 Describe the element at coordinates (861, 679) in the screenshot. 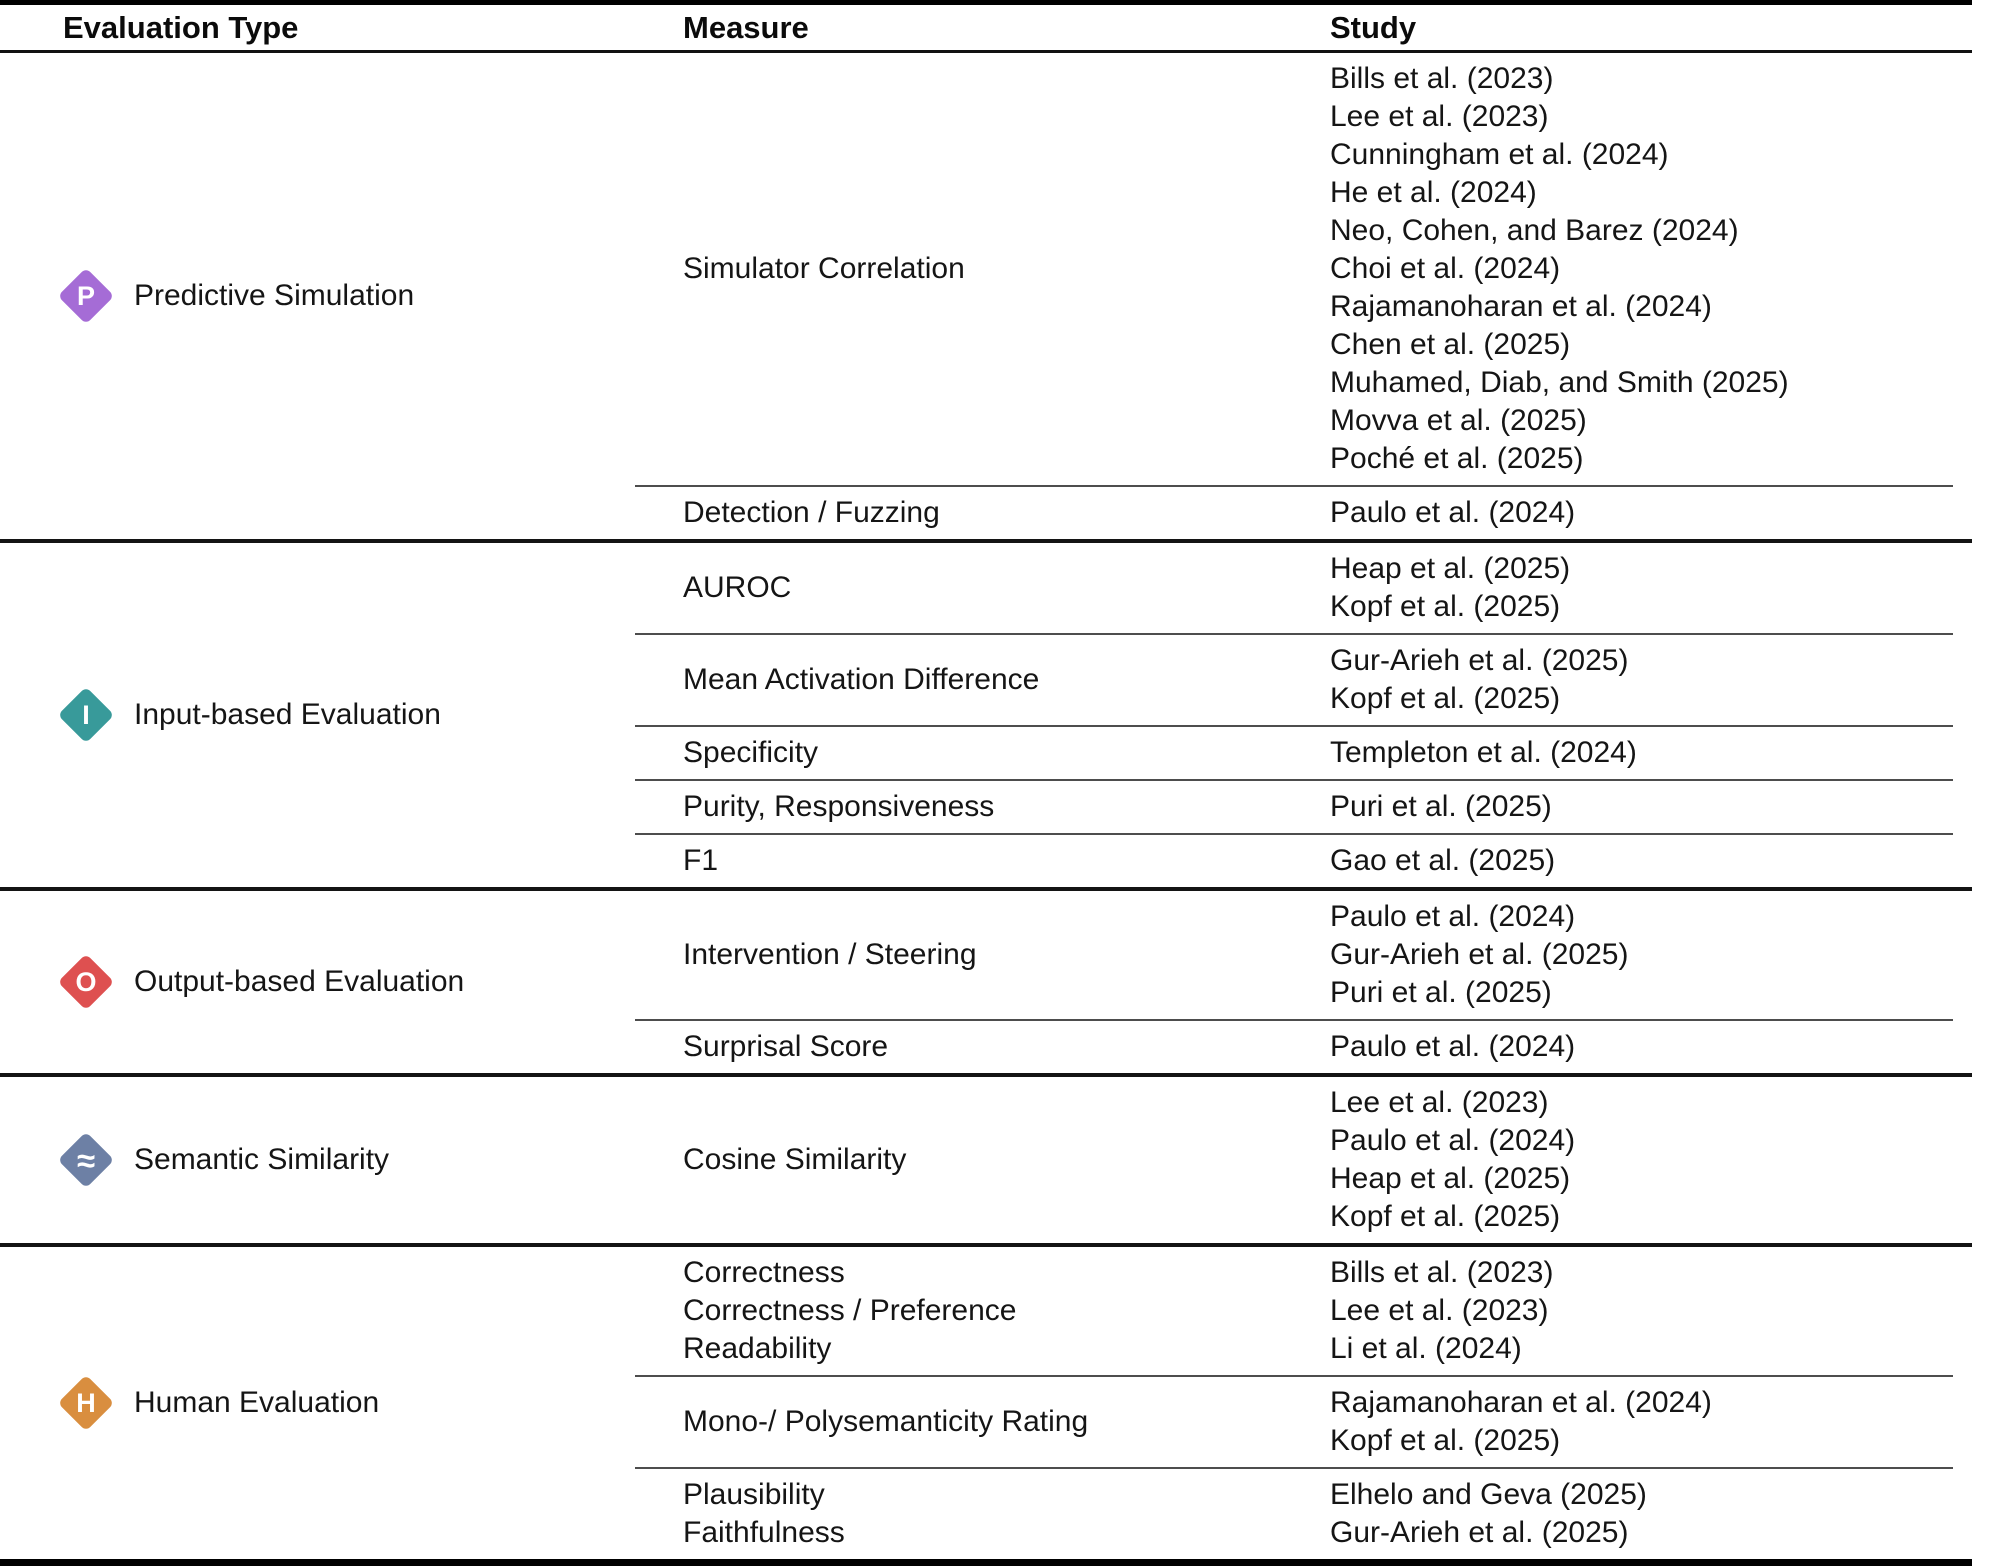

I see `measure-cell: Mean Activation Difference` at that location.